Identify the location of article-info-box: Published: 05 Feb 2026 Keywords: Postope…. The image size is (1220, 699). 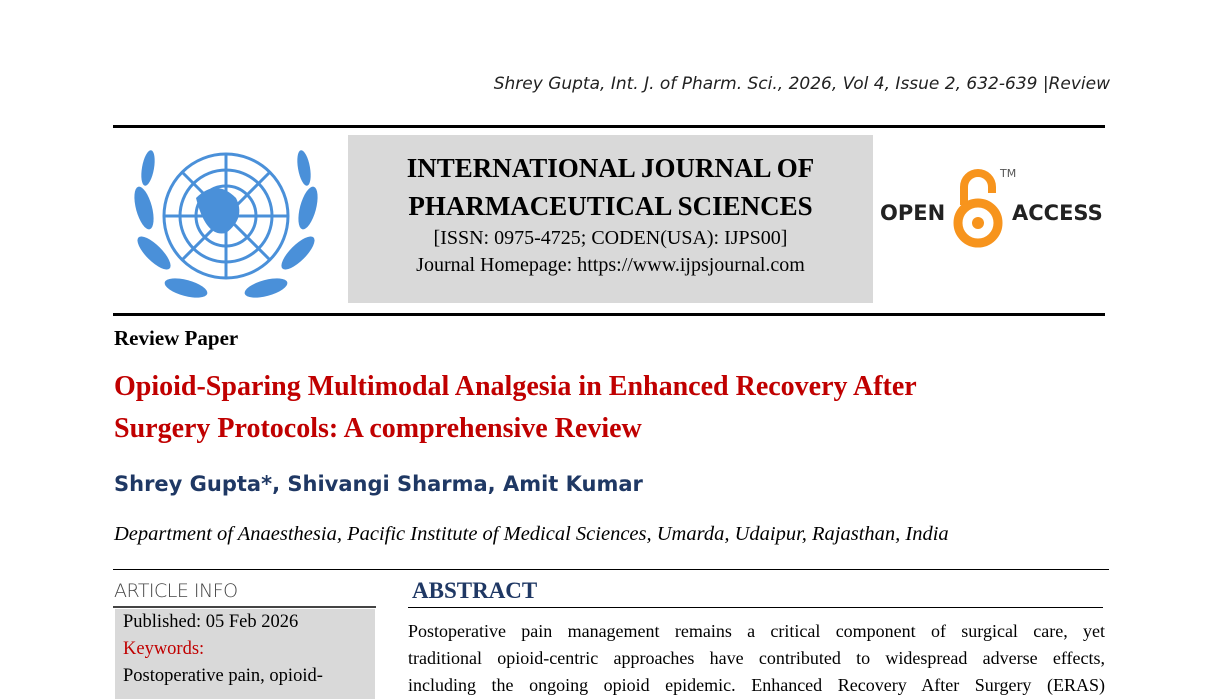
(245, 654).